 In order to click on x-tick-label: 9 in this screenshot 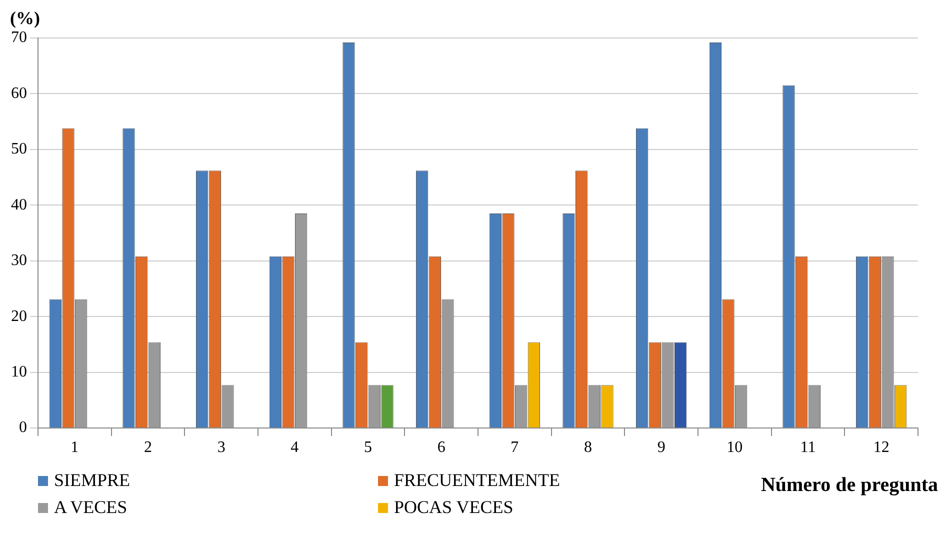, I will do `click(661, 447)`.